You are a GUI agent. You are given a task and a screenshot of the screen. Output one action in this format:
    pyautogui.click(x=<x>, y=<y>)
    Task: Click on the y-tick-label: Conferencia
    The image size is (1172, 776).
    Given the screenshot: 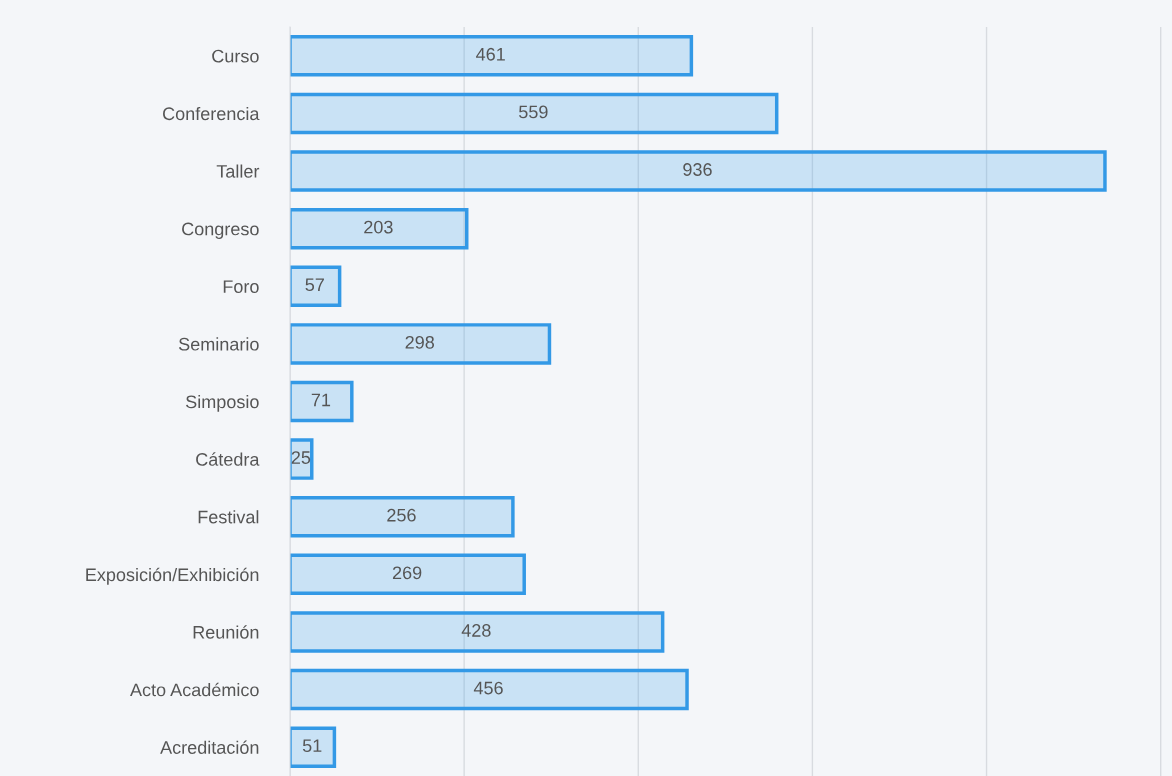 What is the action you would take?
    pyautogui.click(x=211, y=113)
    